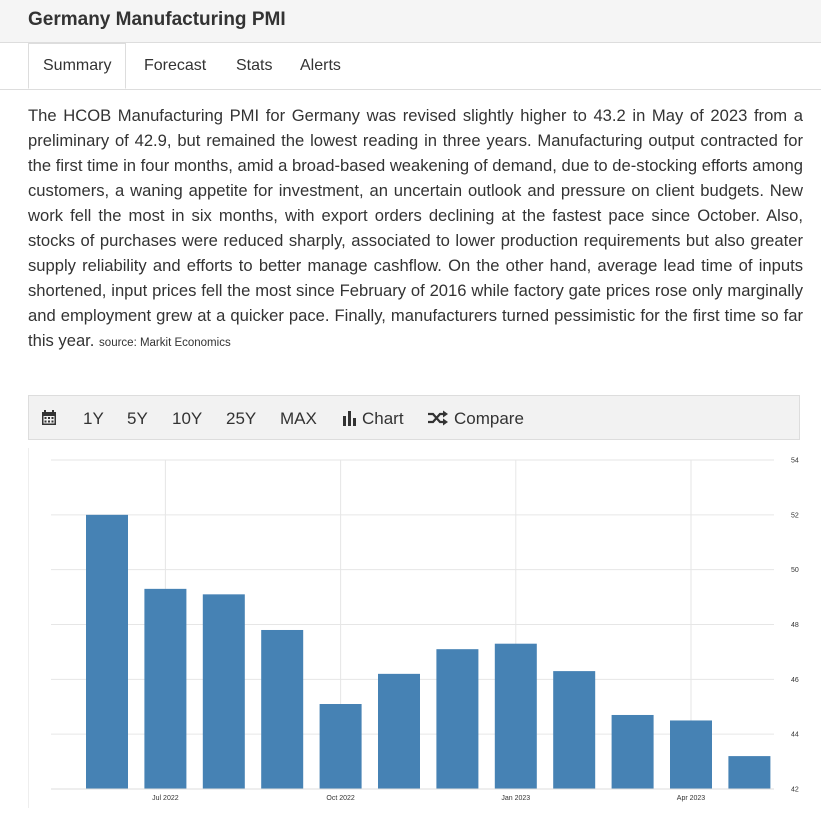 Image resolution: width=821 pixels, height=813 pixels. Describe the element at coordinates (795, 680) in the screenshot. I see `y-tick-label: 46` at that location.